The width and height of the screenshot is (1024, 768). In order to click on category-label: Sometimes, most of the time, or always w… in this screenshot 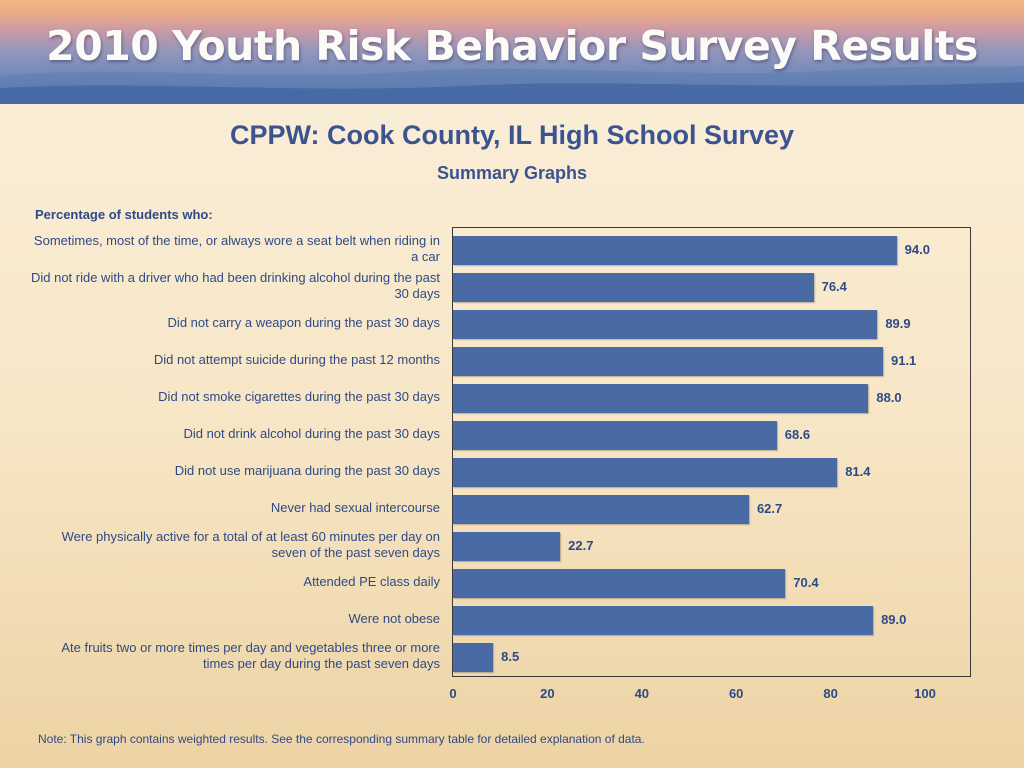, I will do `click(236, 248)`.